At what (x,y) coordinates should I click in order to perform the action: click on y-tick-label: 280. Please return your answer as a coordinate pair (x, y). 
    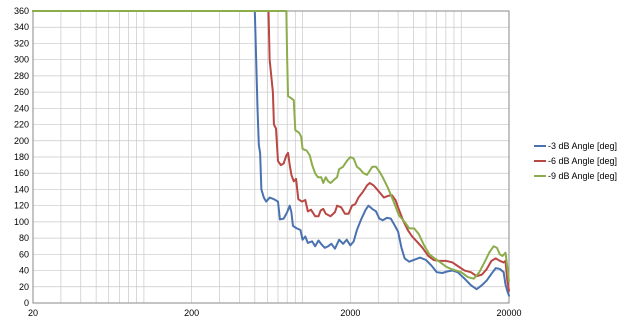
    Looking at the image, I should click on (21, 76).